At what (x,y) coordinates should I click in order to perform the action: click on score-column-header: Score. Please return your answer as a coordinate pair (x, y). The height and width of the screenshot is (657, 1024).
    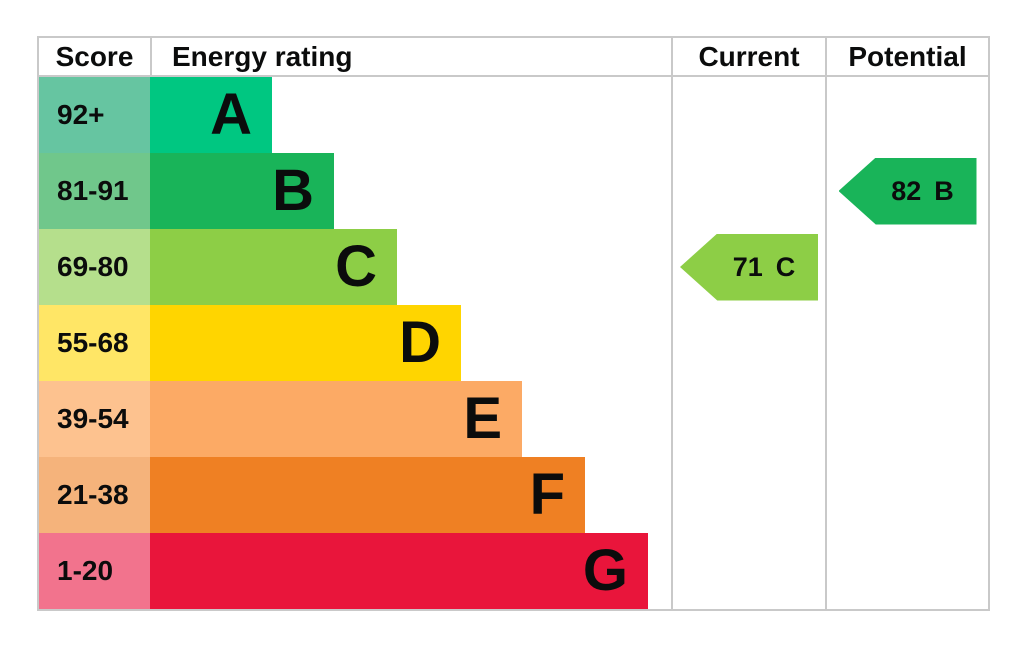
    Looking at the image, I should click on (94, 56).